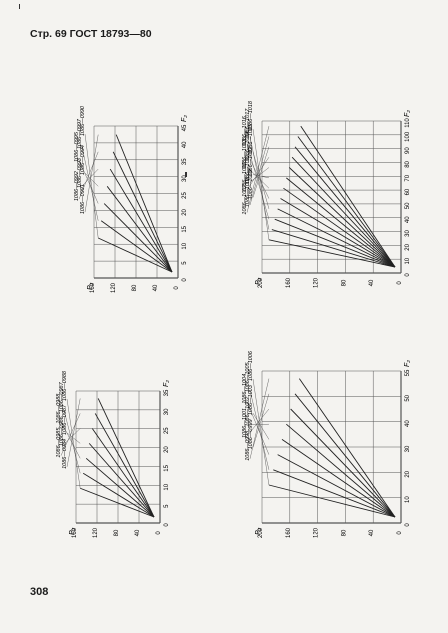 The height and width of the screenshot is (633, 448). I want to click on x-tick-label: 55, so click(408, 372).